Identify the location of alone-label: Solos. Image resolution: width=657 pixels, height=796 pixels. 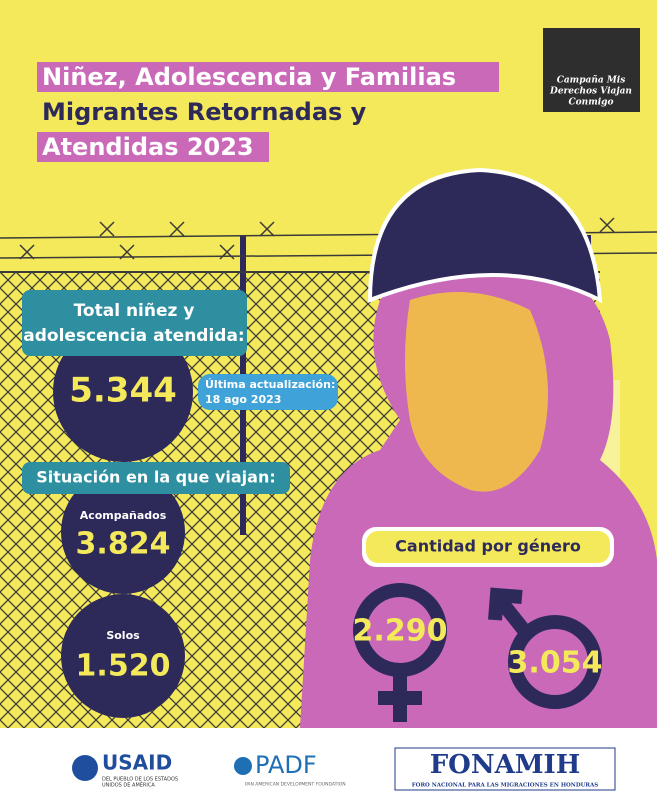
(123, 635).